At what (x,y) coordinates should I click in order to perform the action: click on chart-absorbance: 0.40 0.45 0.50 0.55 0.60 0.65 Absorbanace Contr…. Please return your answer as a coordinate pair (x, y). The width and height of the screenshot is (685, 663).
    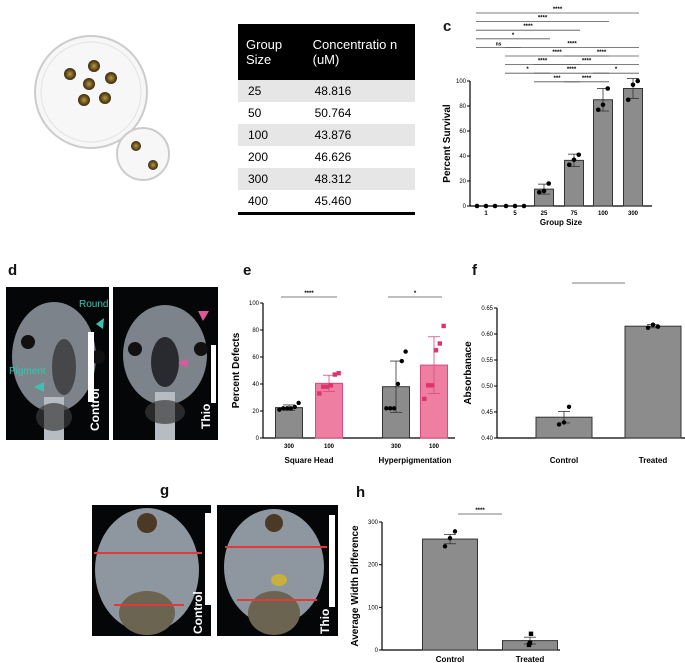
    Looking at the image, I should click on (574, 372).